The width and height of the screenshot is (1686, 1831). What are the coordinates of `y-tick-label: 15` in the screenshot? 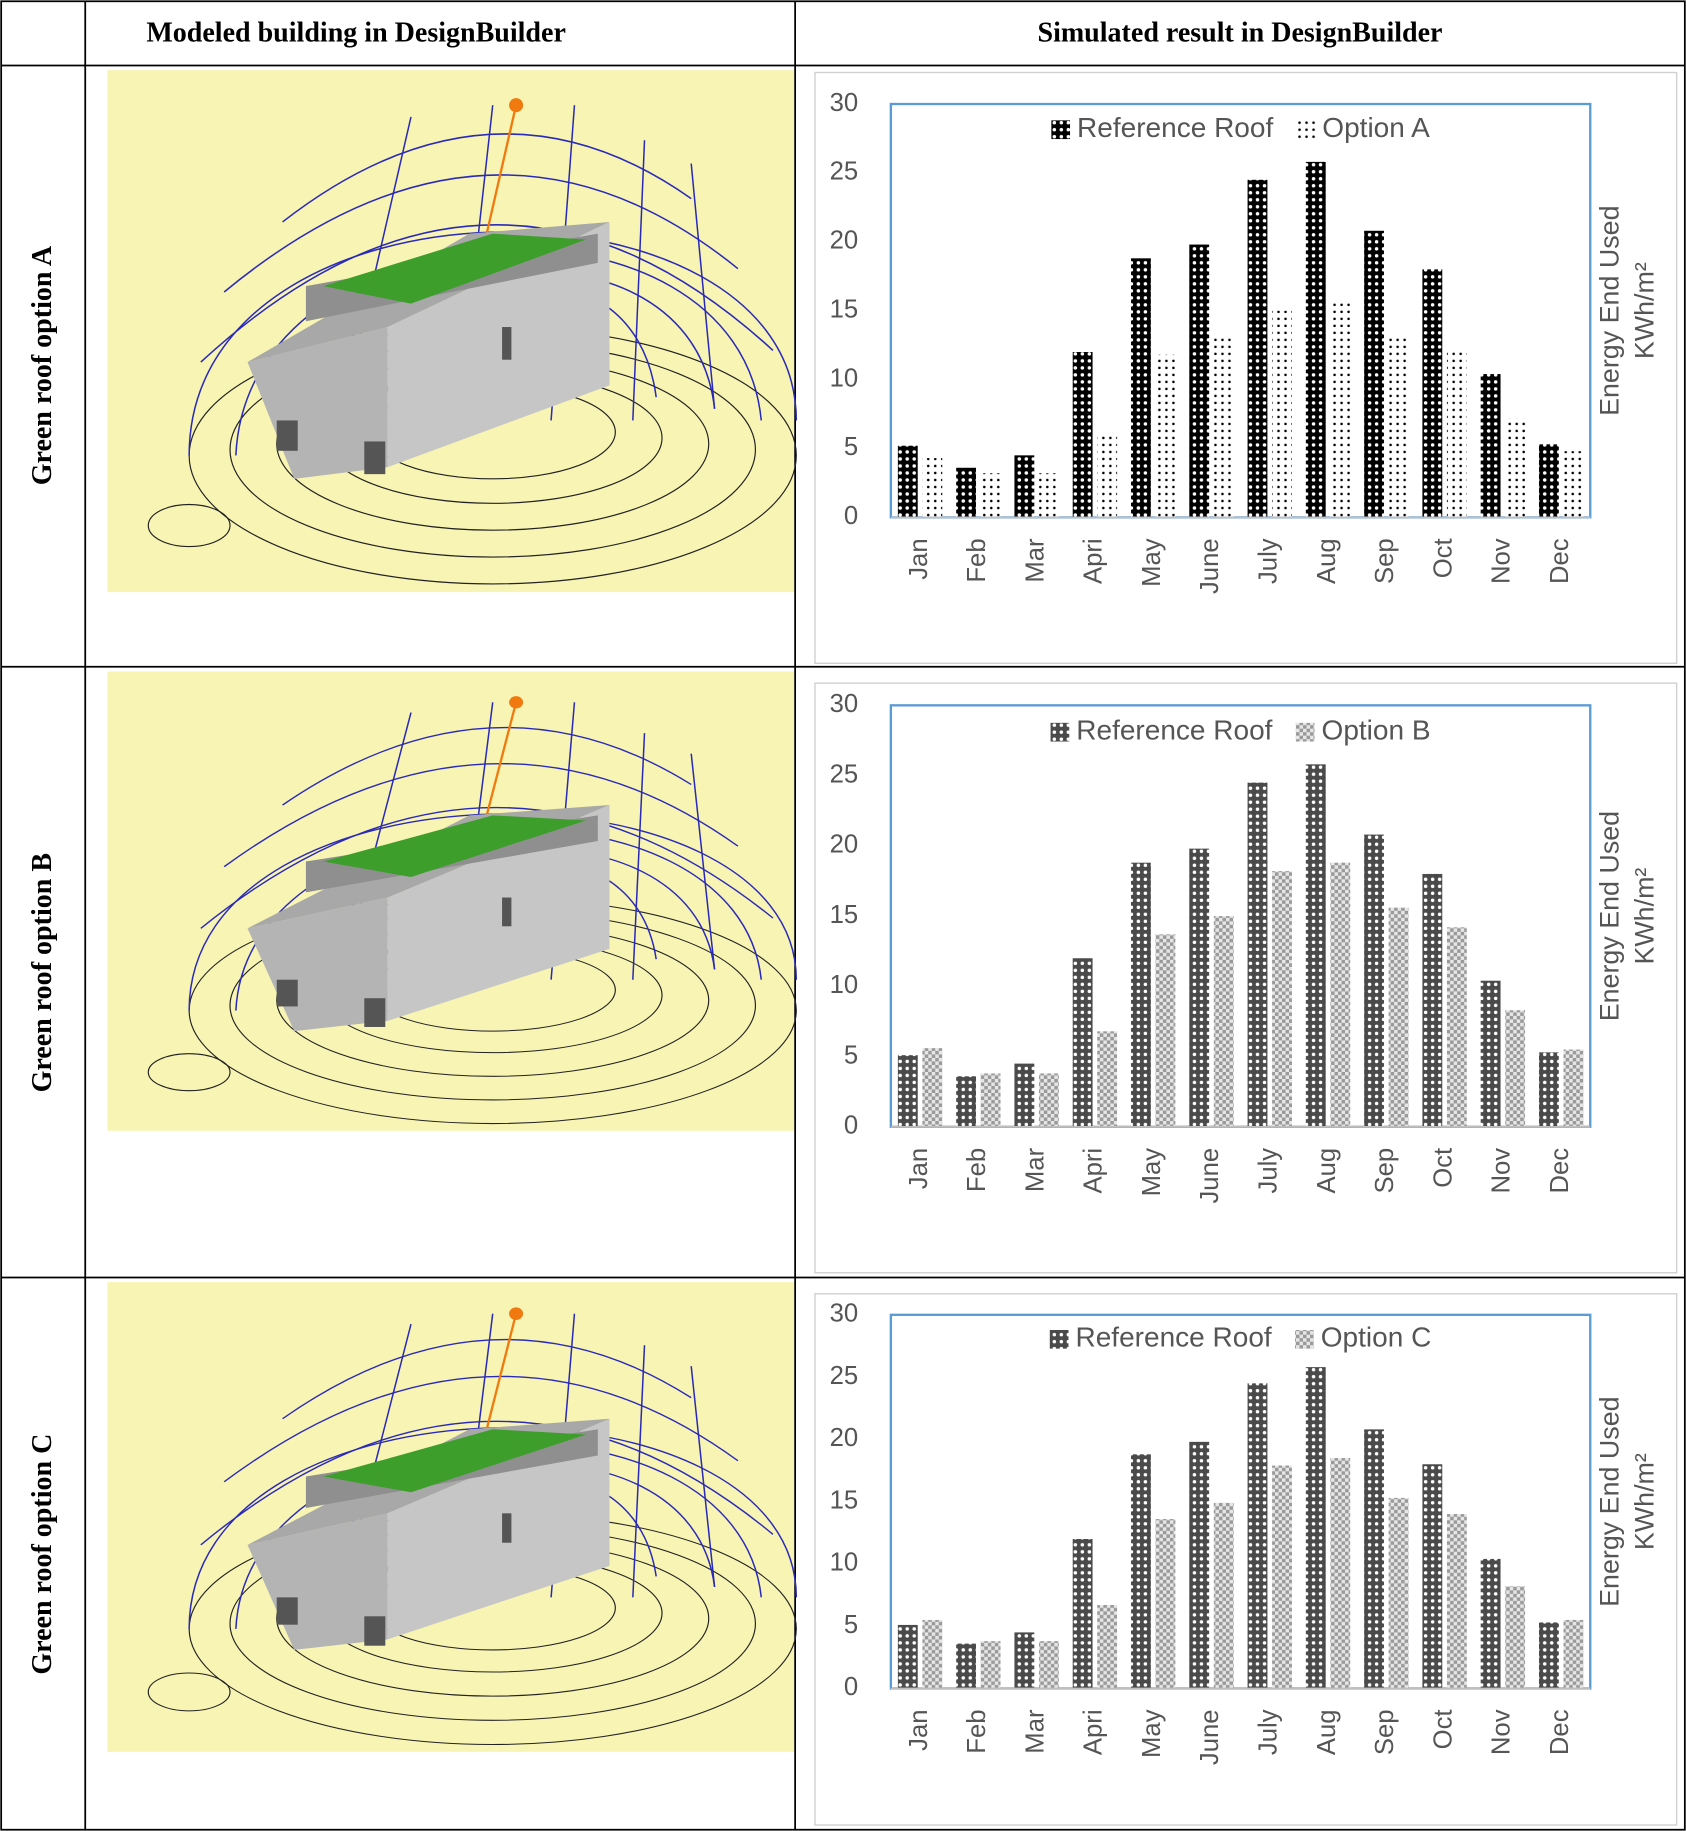 It's located at (844, 1500).